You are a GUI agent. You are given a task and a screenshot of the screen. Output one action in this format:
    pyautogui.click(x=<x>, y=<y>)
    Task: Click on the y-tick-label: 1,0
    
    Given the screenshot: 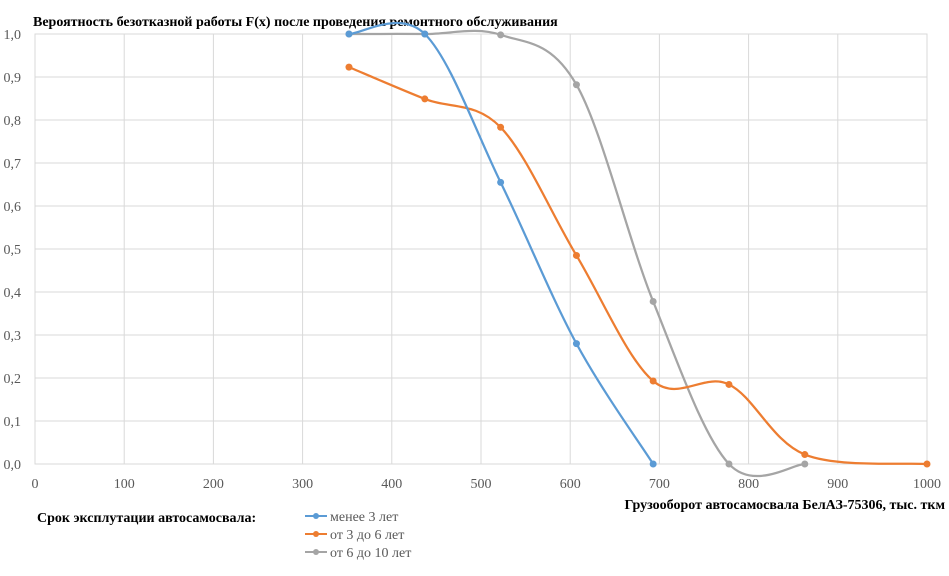 What is the action you would take?
    pyautogui.click(x=13, y=35)
    